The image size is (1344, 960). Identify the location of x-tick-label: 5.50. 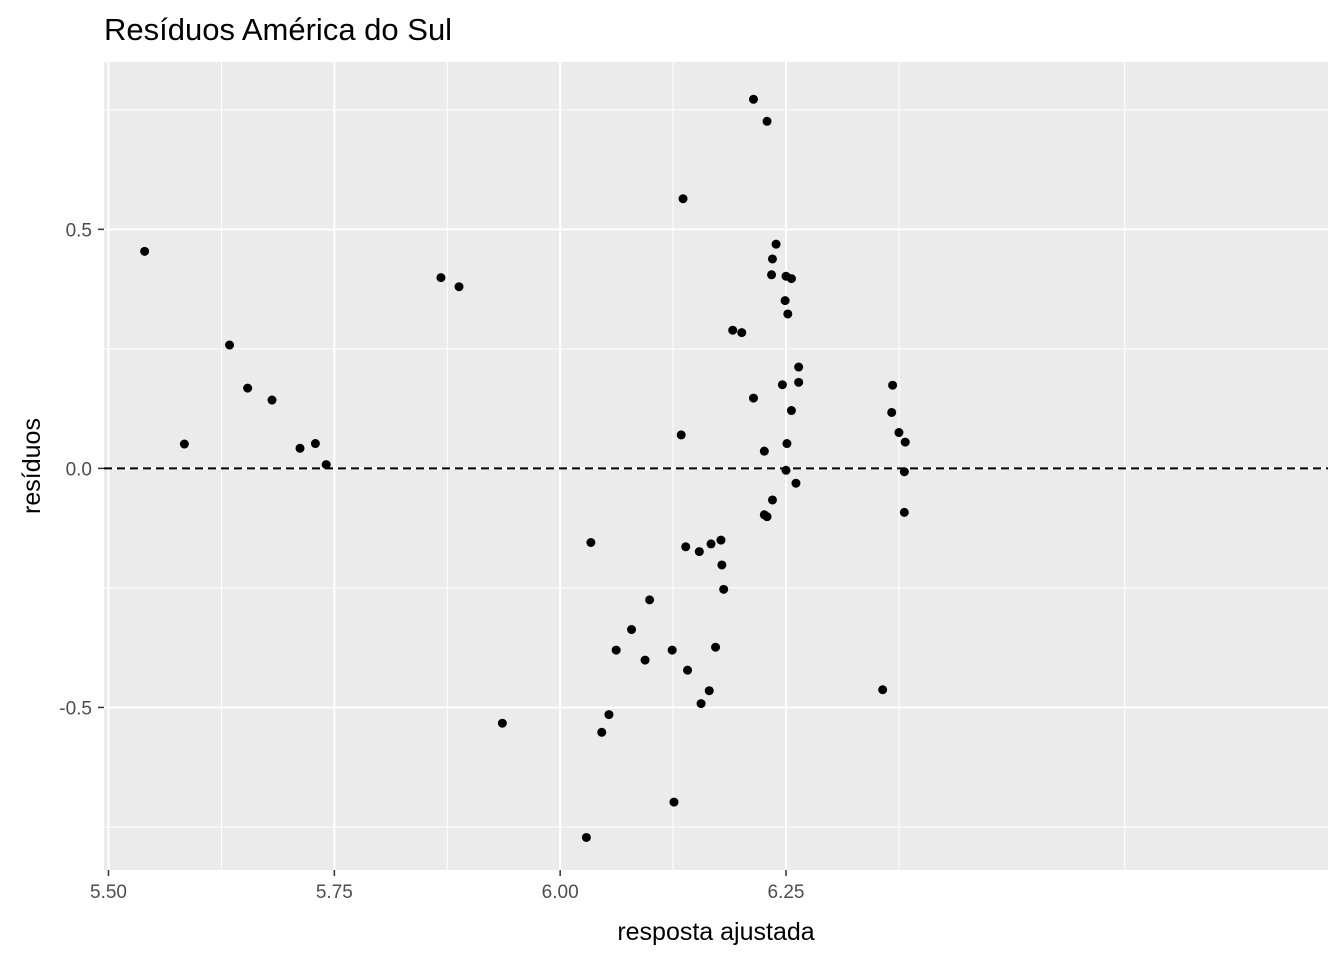
(108, 892).